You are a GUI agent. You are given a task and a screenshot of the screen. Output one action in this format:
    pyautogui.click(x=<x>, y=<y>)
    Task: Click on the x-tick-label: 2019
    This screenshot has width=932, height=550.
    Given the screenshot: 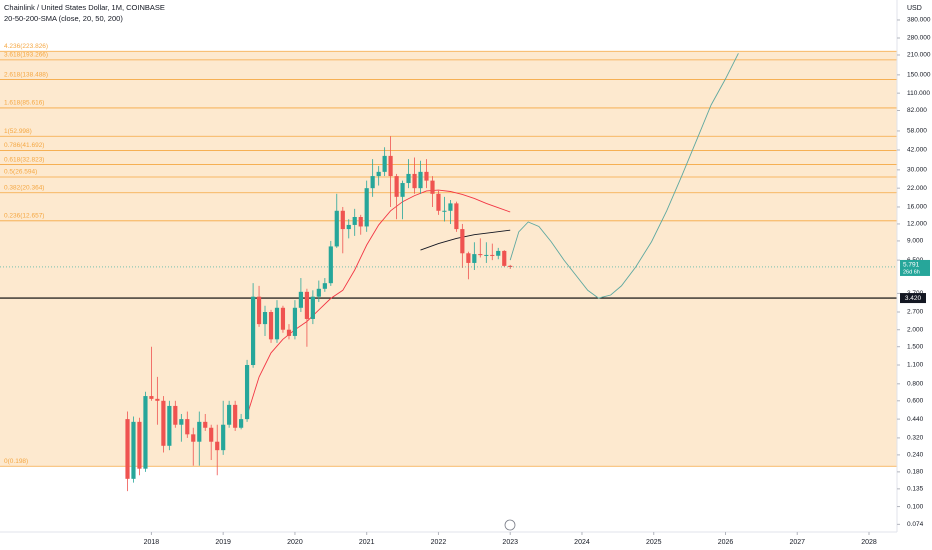 What is the action you would take?
    pyautogui.click(x=223, y=542)
    